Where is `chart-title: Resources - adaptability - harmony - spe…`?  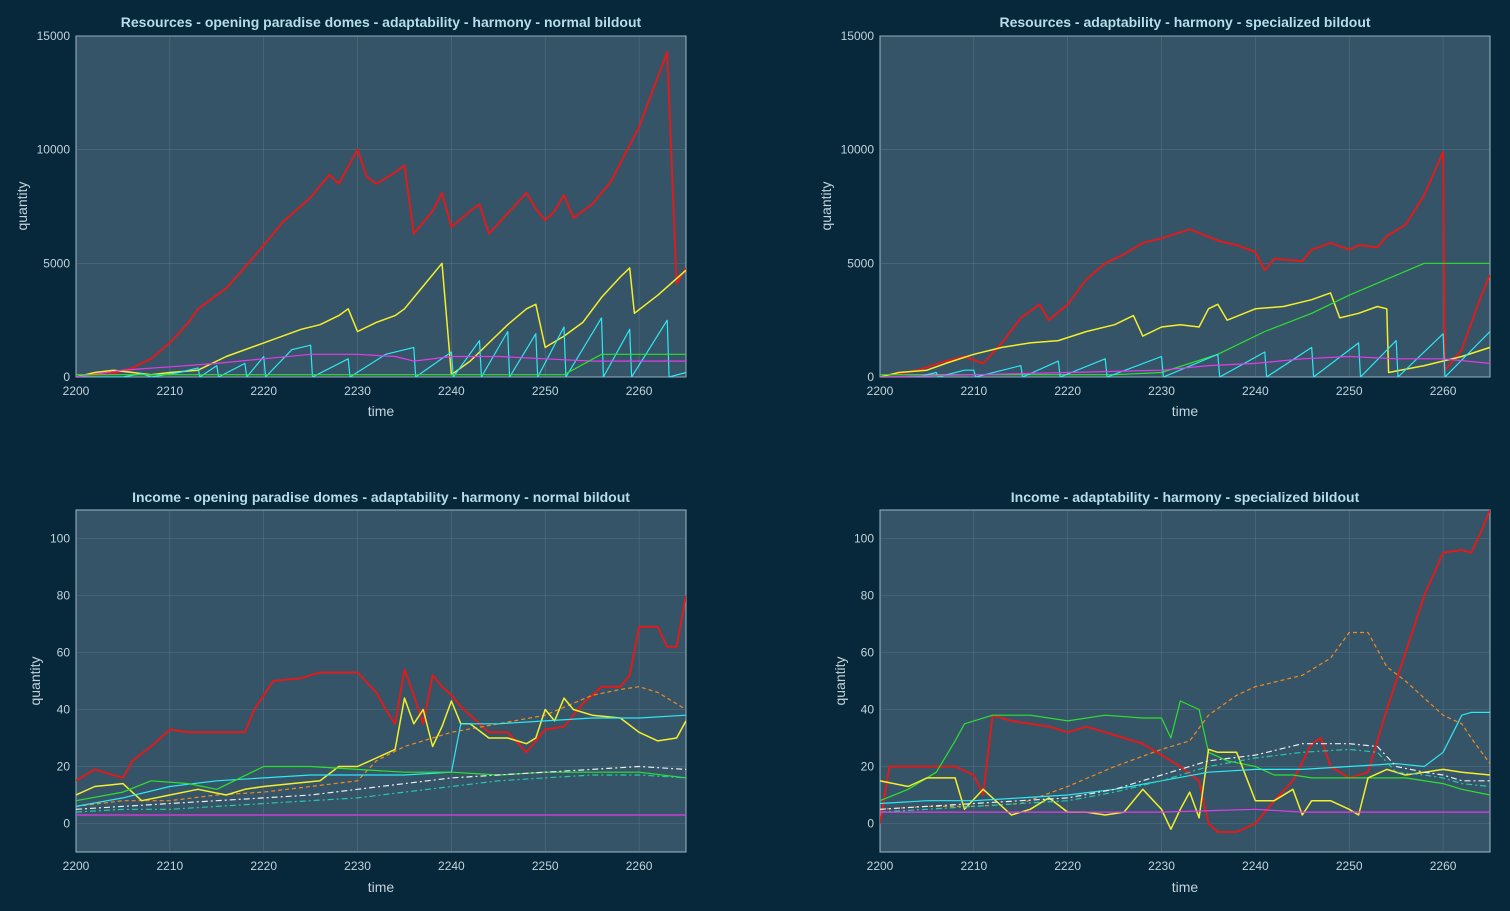
chart-title: Resources - adaptability - harmony - spe… is located at coordinates (1184, 22).